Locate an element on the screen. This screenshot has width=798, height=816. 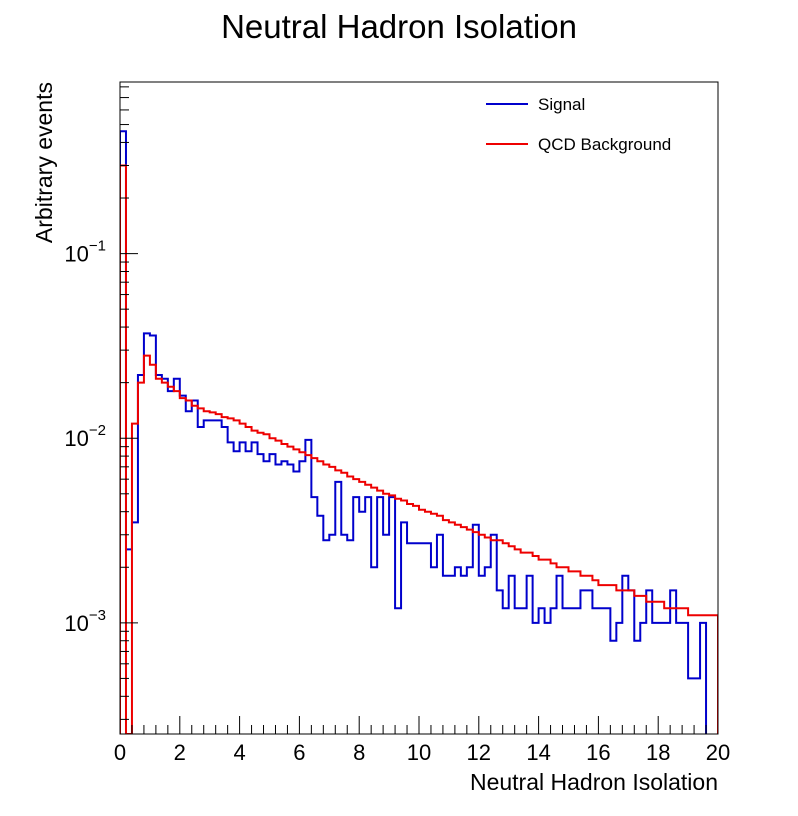
x-tick-label: 20 is located at coordinates (718, 752).